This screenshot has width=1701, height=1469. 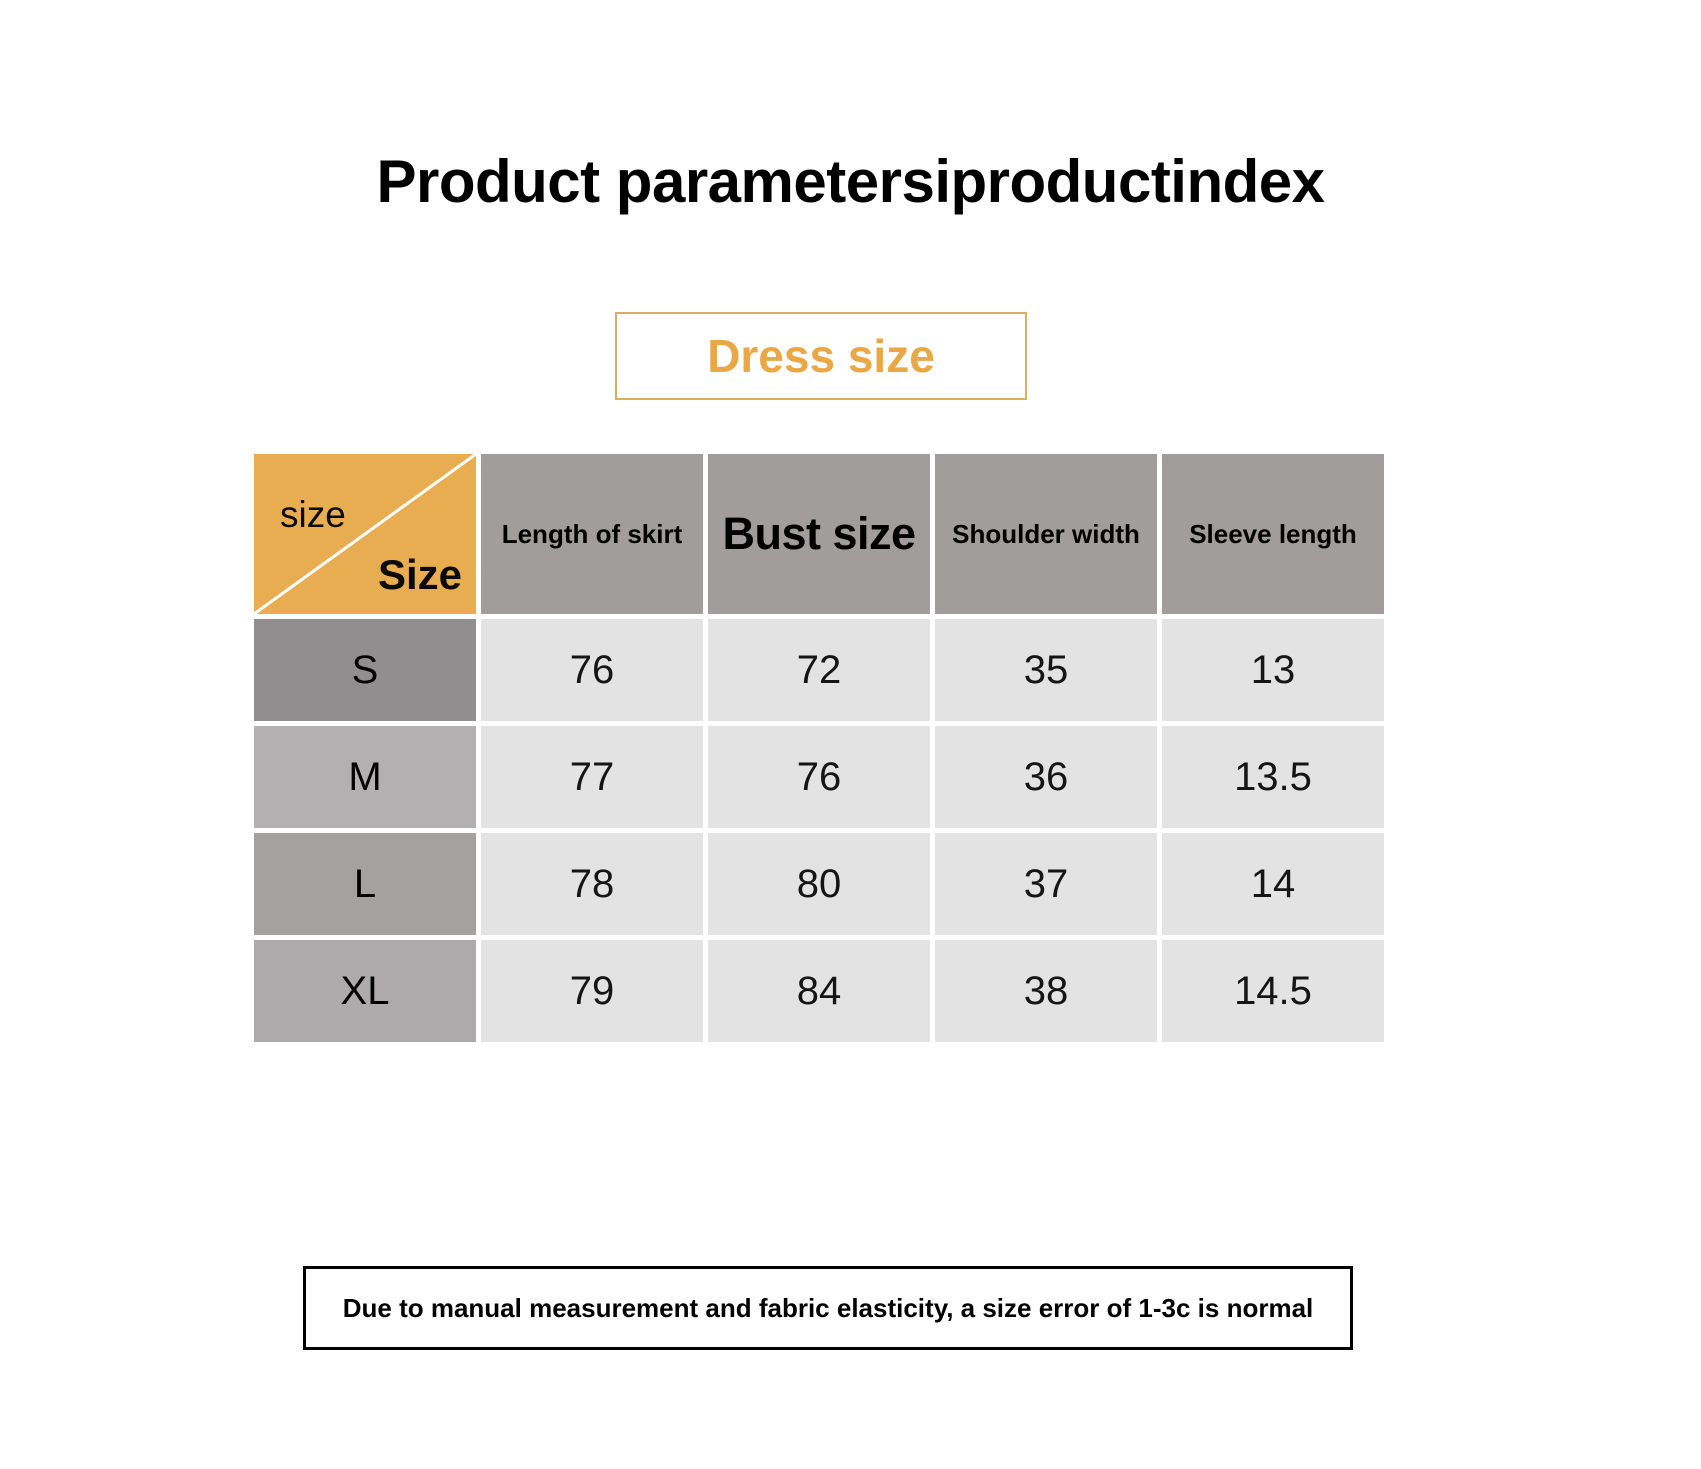 I want to click on column-header-length-of-skirt: Length of skirt, so click(x=592, y=534).